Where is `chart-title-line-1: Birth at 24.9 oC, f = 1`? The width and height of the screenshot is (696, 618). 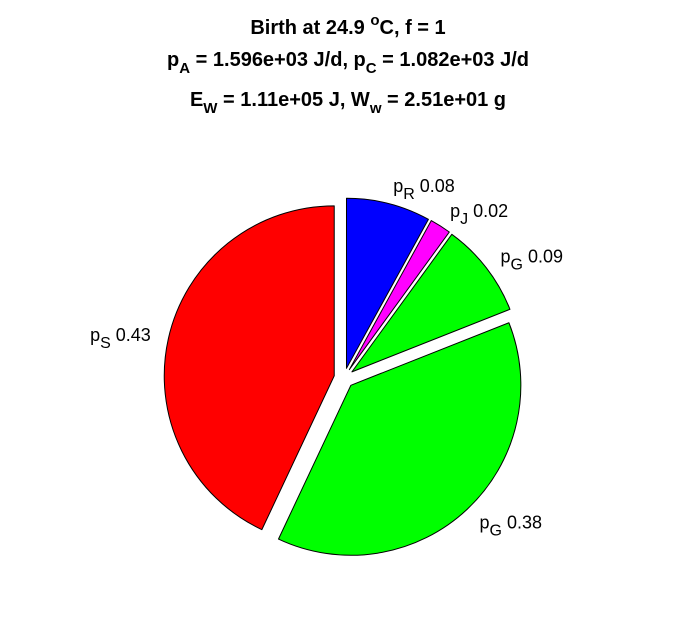
chart-title-line-1: Birth at 24.9 oC, f = 1 is located at coordinates (347, 25).